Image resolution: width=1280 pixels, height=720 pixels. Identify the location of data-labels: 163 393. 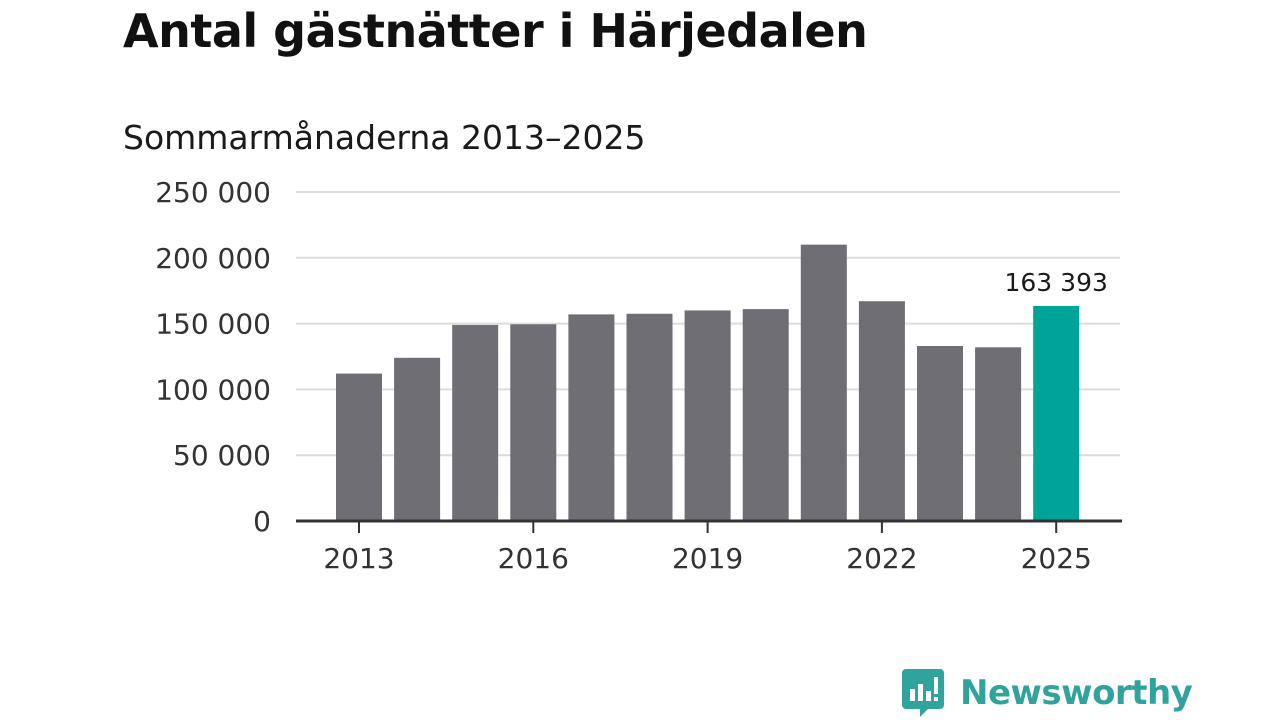
(1056, 282).